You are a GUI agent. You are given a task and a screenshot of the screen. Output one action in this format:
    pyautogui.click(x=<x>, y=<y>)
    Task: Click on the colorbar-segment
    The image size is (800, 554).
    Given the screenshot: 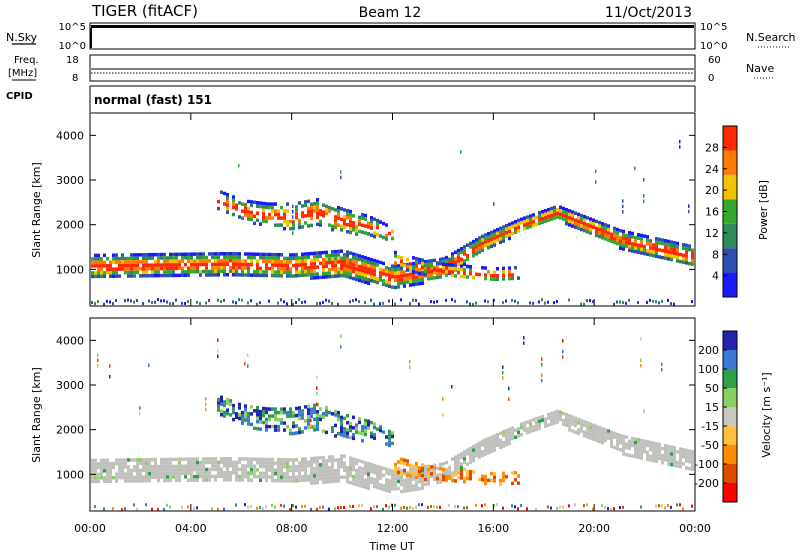 What is the action you would take?
    pyautogui.click(x=730, y=416)
    